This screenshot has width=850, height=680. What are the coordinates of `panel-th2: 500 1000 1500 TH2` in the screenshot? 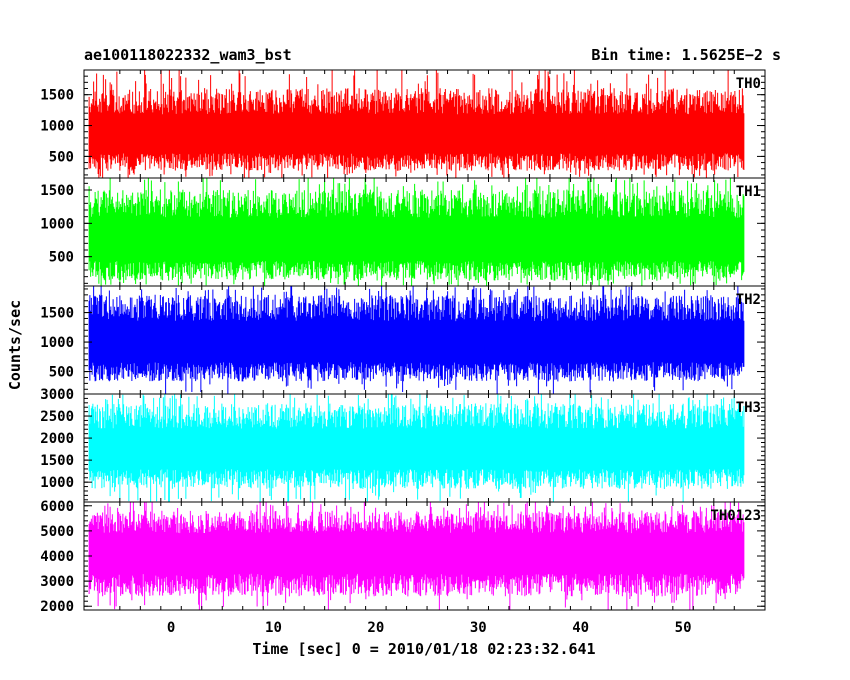 It's located at (403, 340).